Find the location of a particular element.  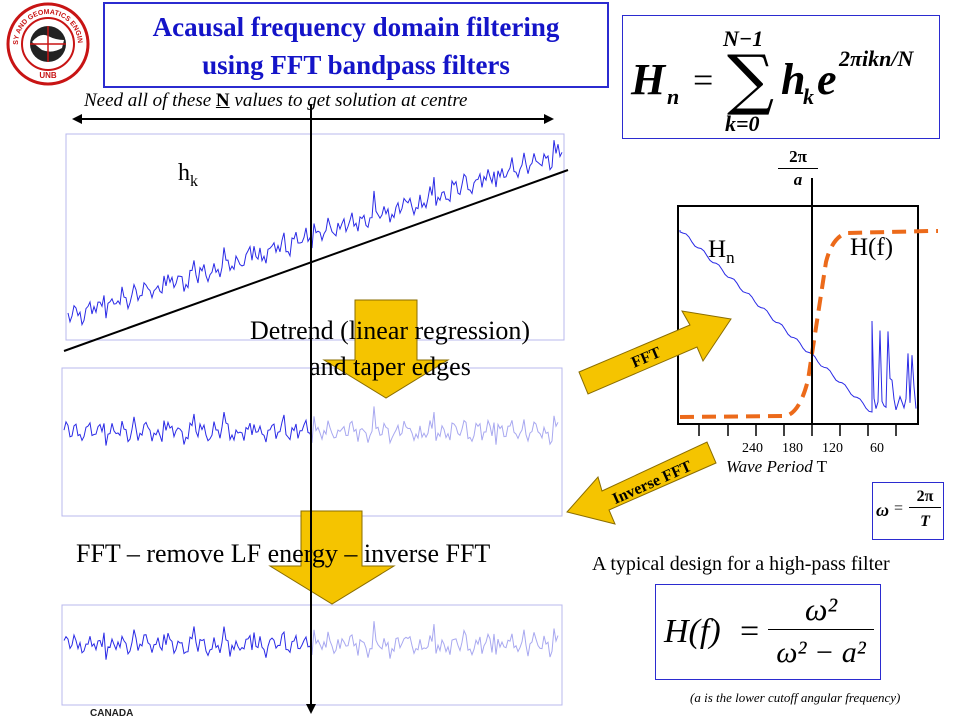

omega-lhs: ω is located at coordinates (883, 510).